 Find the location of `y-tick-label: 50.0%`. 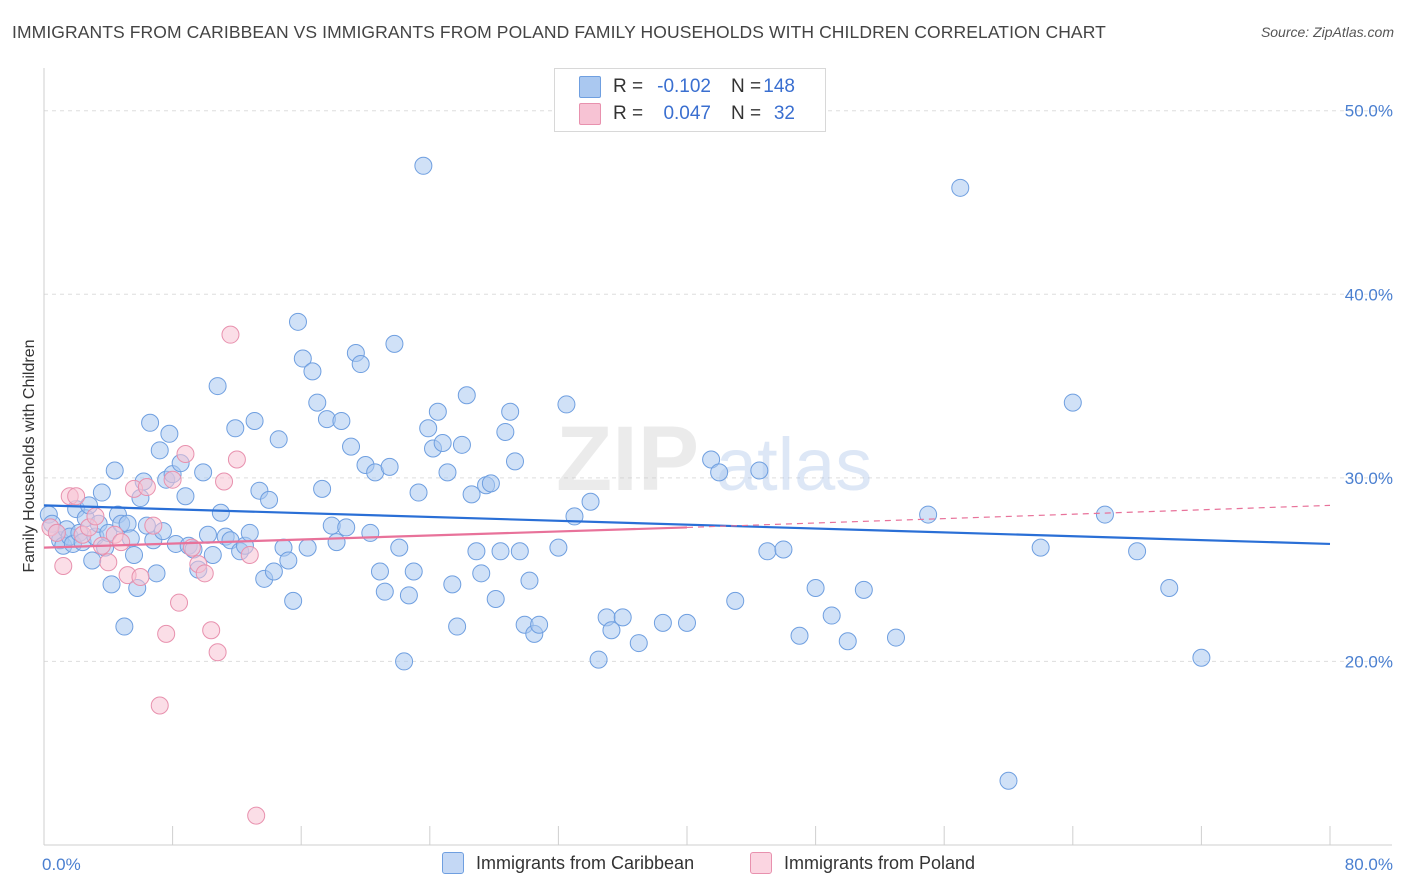

y-tick-label: 50.0% is located at coordinates (1369, 111).